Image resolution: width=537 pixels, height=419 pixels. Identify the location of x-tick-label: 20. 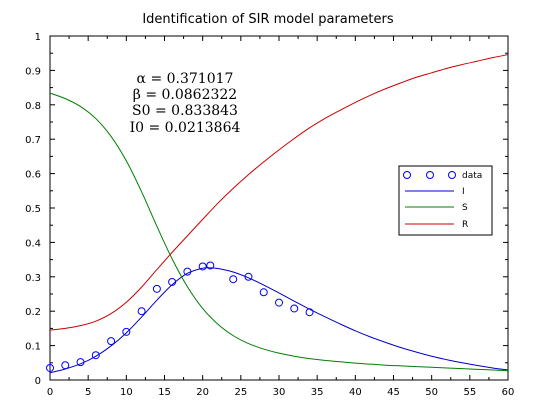
(202, 392).